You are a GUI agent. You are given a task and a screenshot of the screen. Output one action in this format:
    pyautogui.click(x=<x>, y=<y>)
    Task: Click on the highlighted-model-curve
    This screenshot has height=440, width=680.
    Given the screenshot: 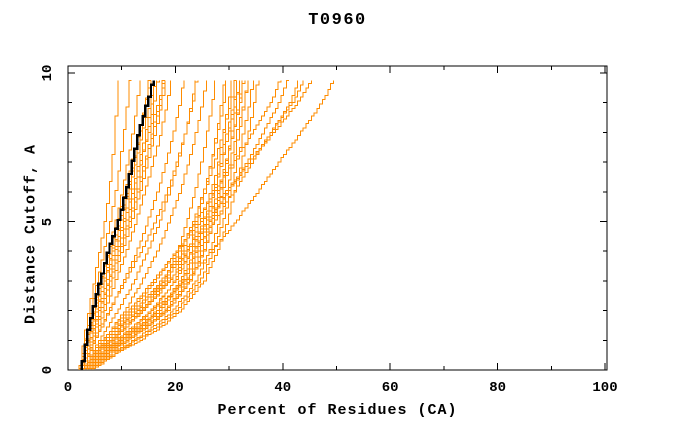 What is the action you would take?
    pyautogui.click(x=117, y=225)
    